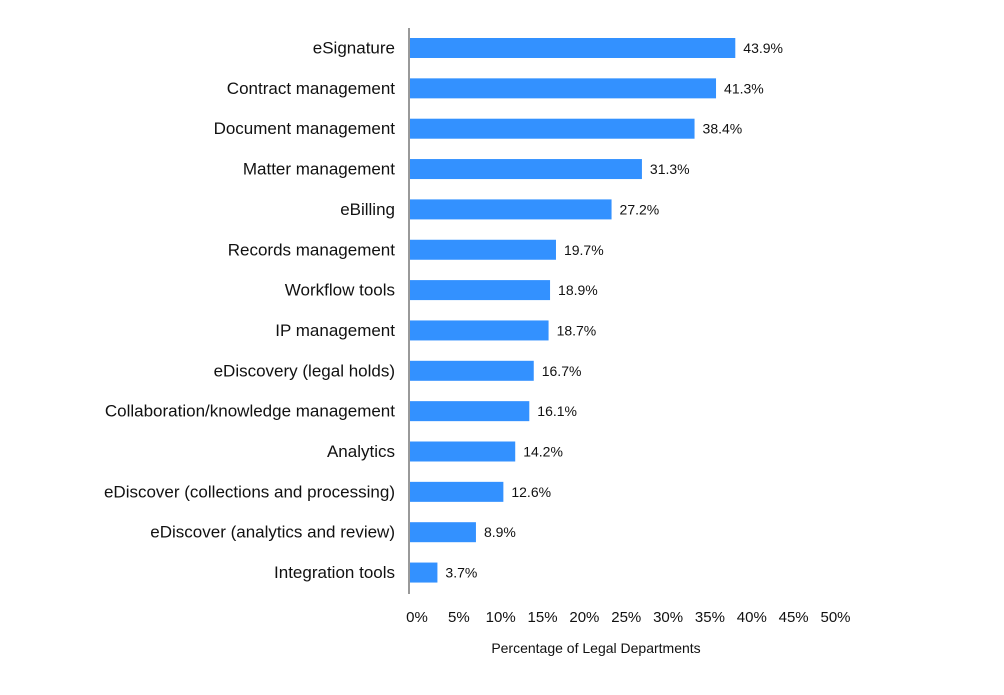 This screenshot has height=695, width=1004. I want to click on data-label: 16.1%, so click(557, 411).